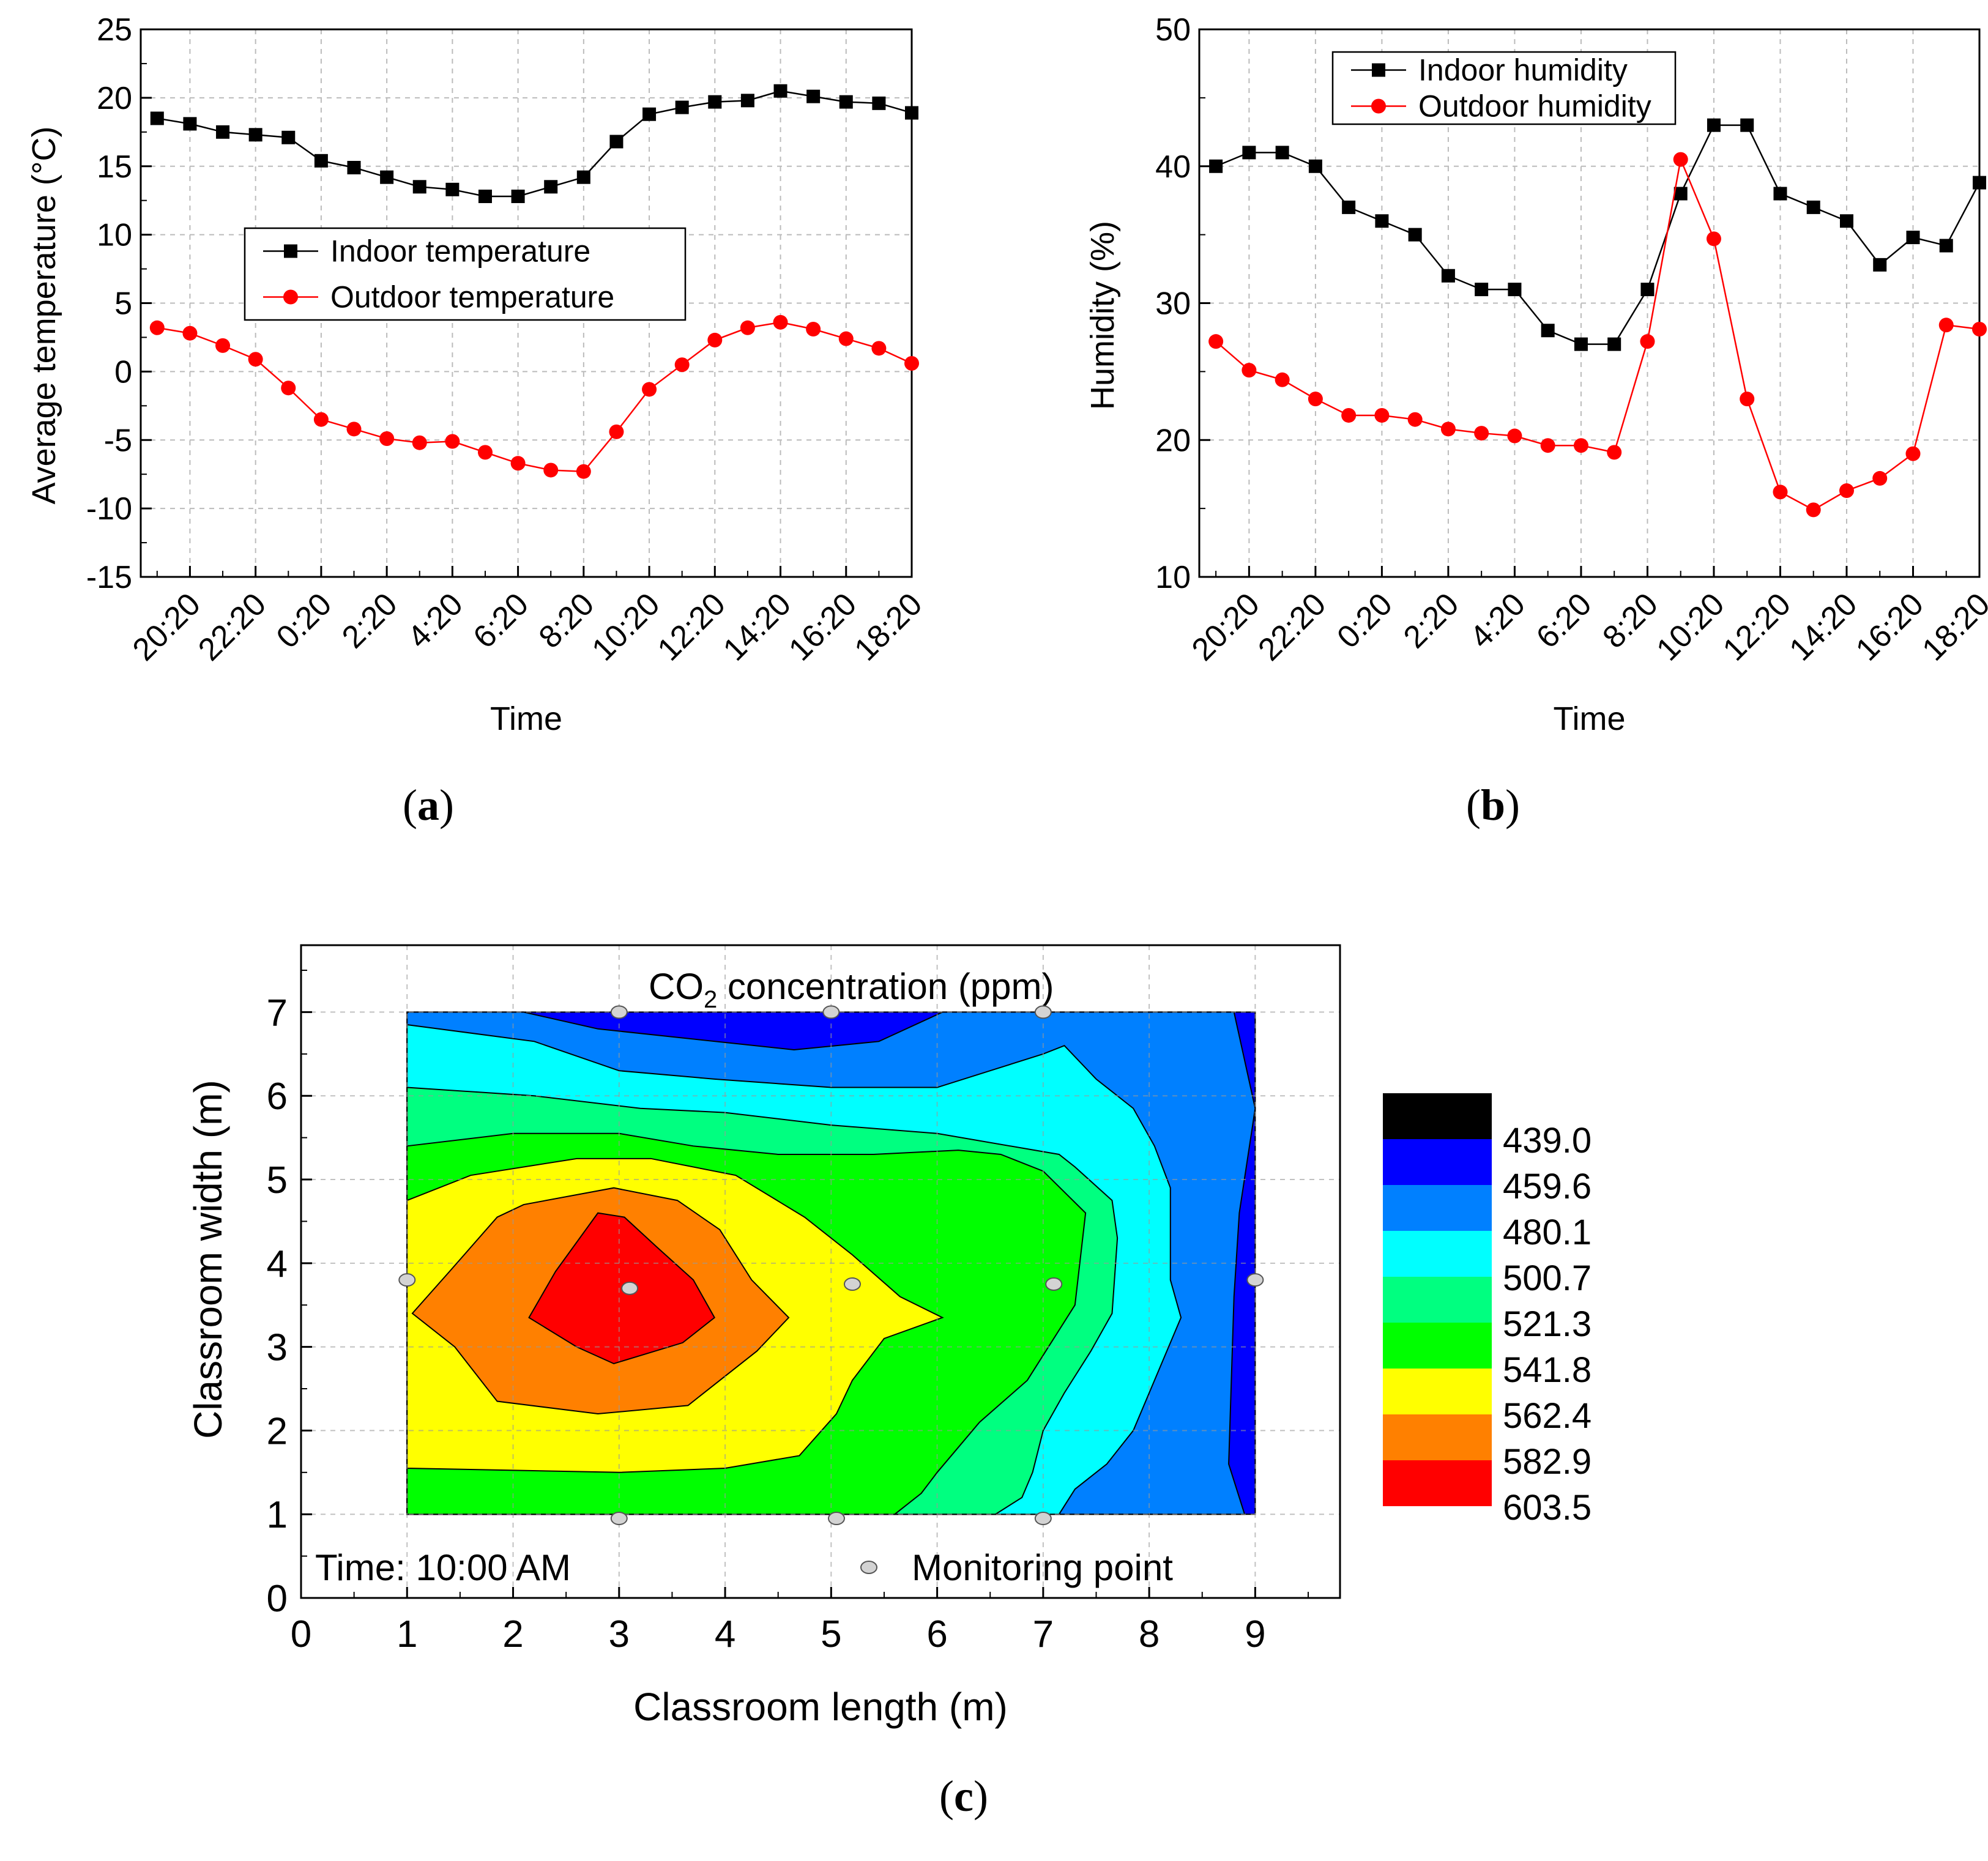 The image size is (1988, 1861). I want to click on legend-label: Indoor humidity, so click(1523, 70).